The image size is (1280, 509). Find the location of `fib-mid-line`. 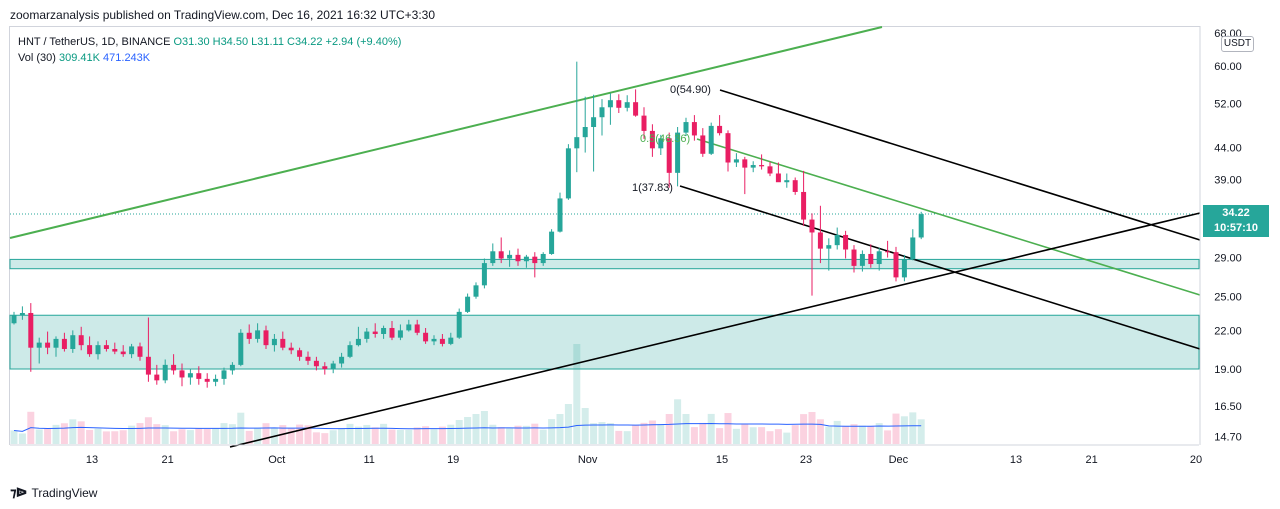

fib-mid-line is located at coordinates (948, 217).